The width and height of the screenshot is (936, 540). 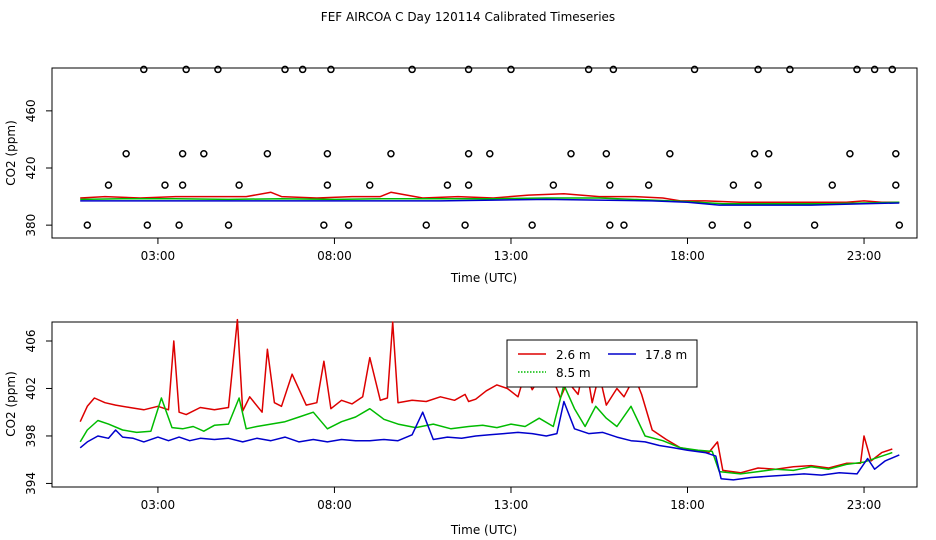 I want to click on bottom-y-axis-label: CO2 (ppm), so click(x=11, y=404).